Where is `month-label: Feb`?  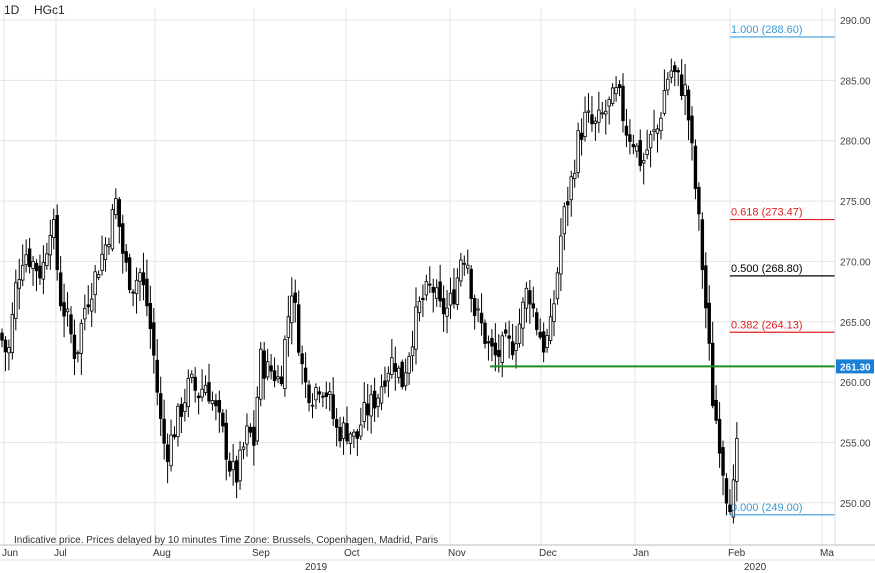 month-label: Feb is located at coordinates (737, 553).